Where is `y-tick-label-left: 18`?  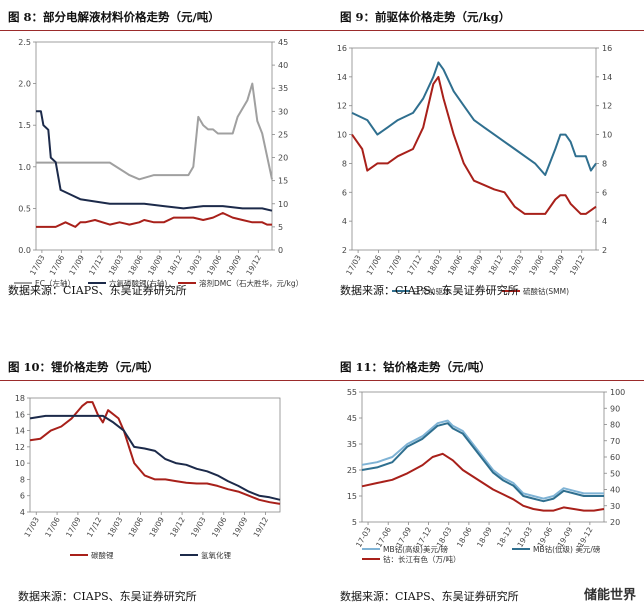 y-tick-label-left: 18 is located at coordinates (20, 398).